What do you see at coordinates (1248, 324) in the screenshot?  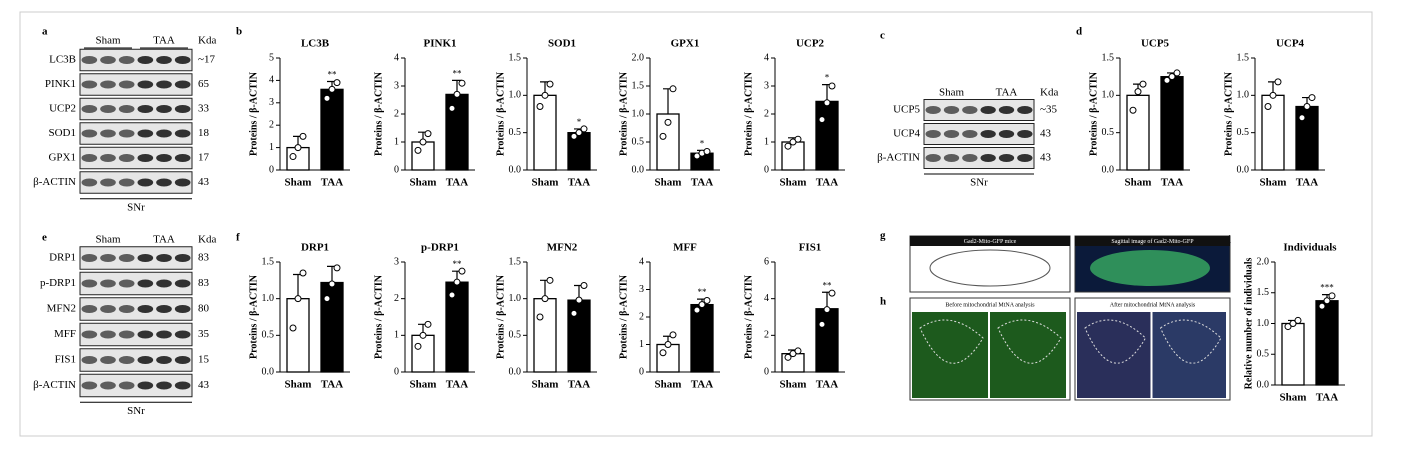 I see `y-axis-label: Relative number of individuals` at bounding box center [1248, 324].